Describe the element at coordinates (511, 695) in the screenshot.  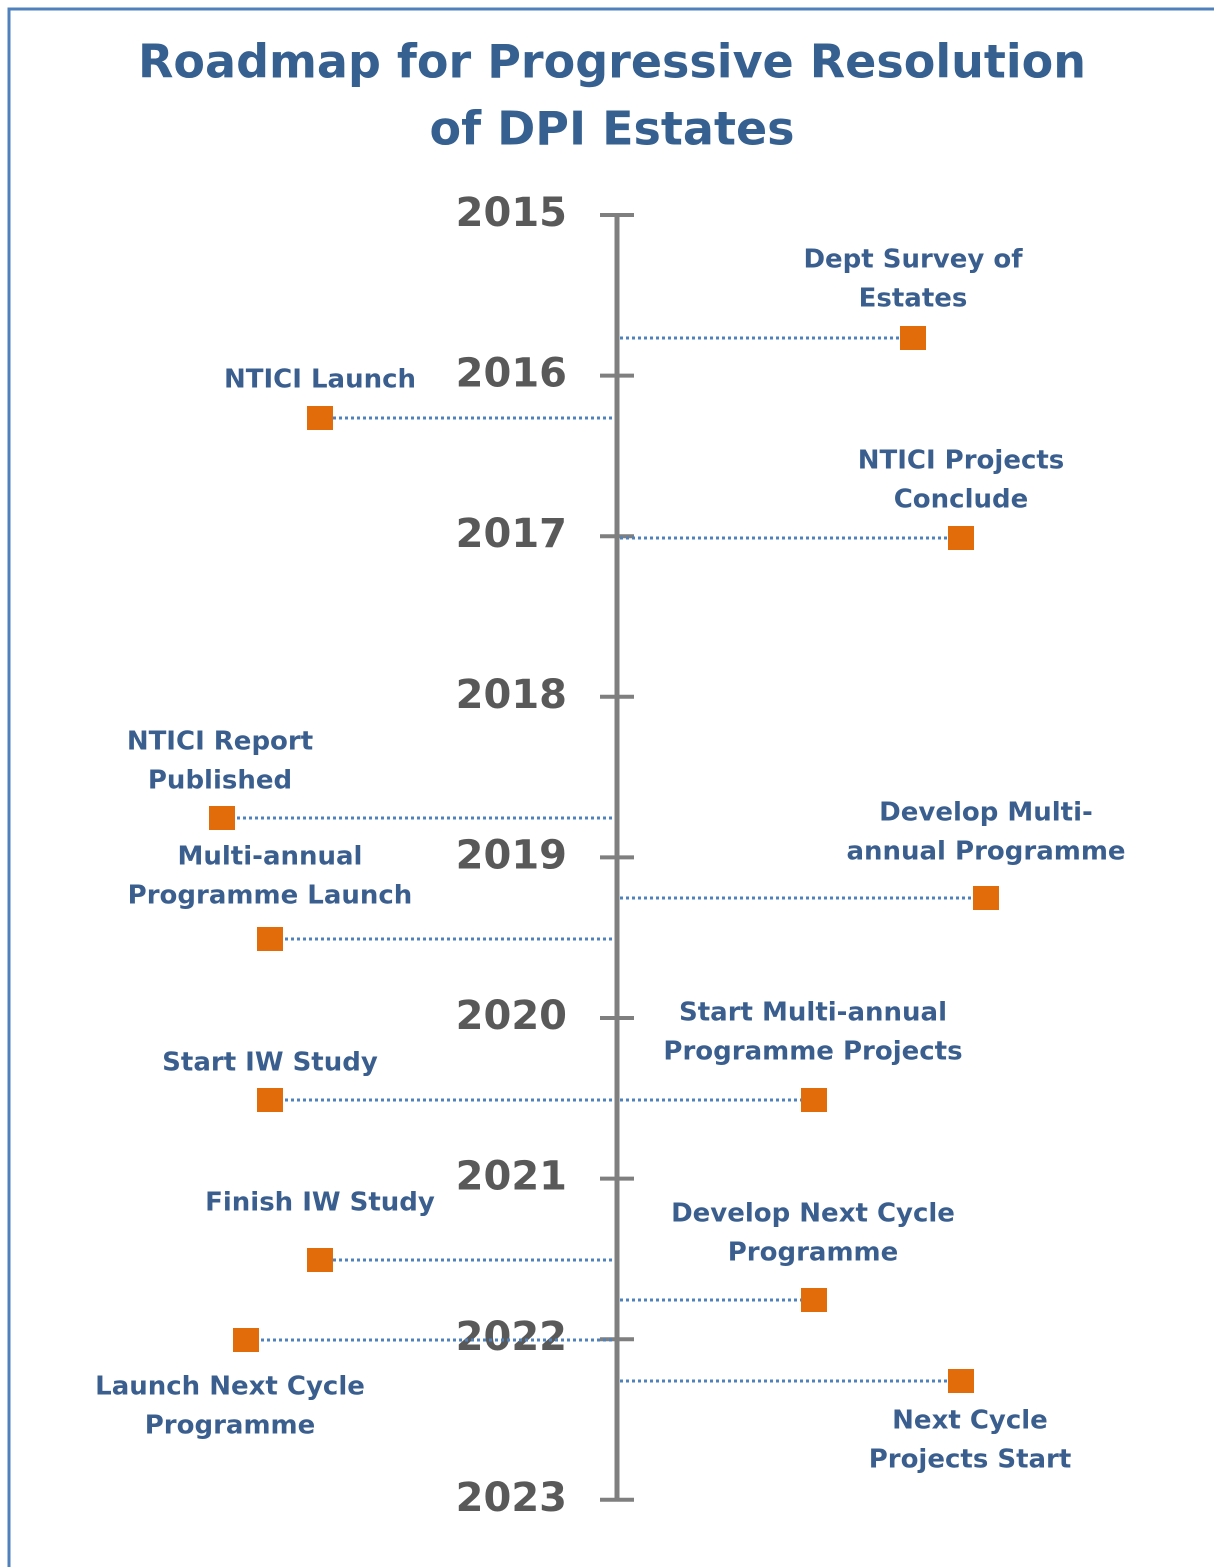
I see `year-label: 2018` at that location.